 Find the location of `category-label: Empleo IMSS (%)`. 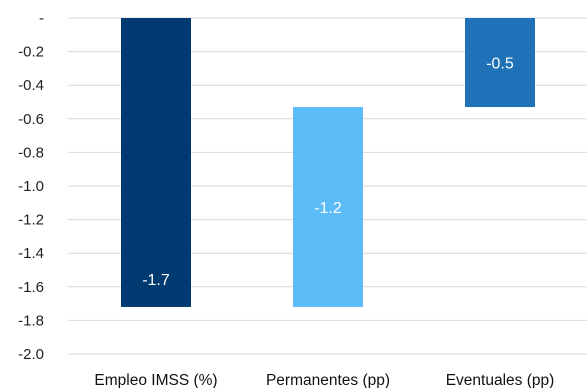

category-label: Empleo IMSS (%) is located at coordinates (155, 380).